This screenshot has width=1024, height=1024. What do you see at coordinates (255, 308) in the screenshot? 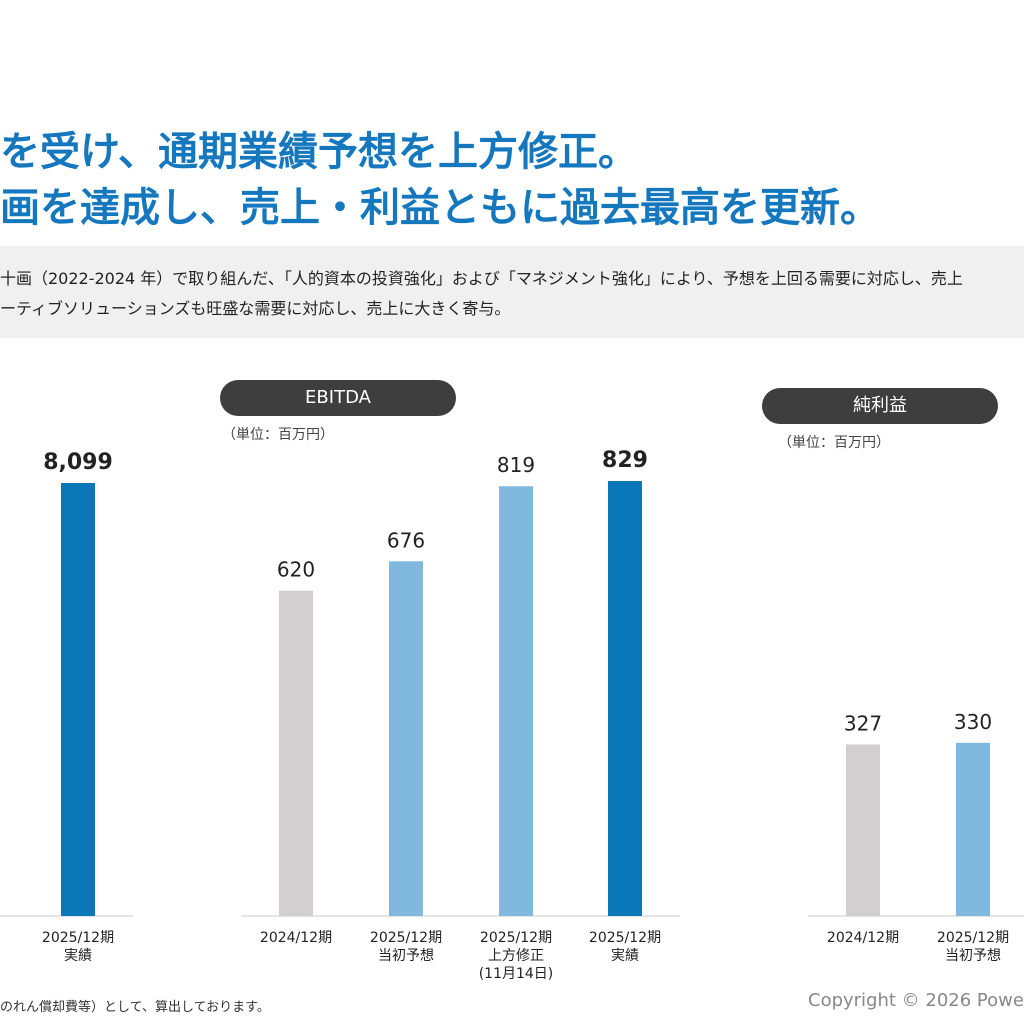
I see `summary-line-2: ーティブソリューションズも旺盛な需要に対応し、売上に大きく寄与。` at bounding box center [255, 308].